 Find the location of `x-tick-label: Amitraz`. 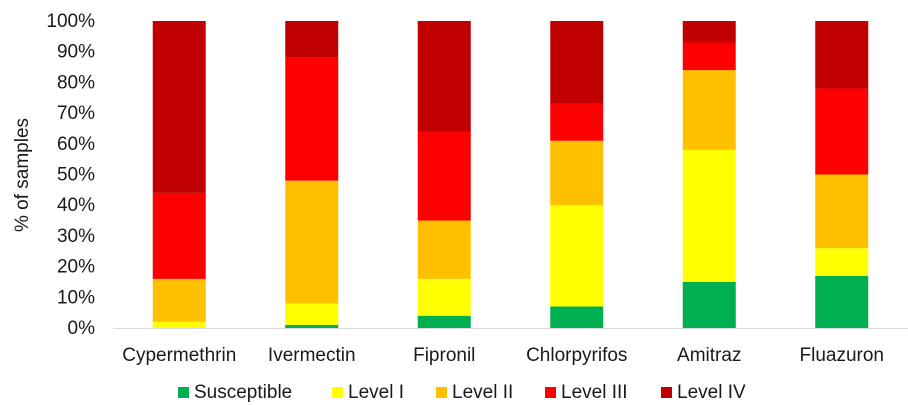

x-tick-label: Amitraz is located at coordinates (709, 355).